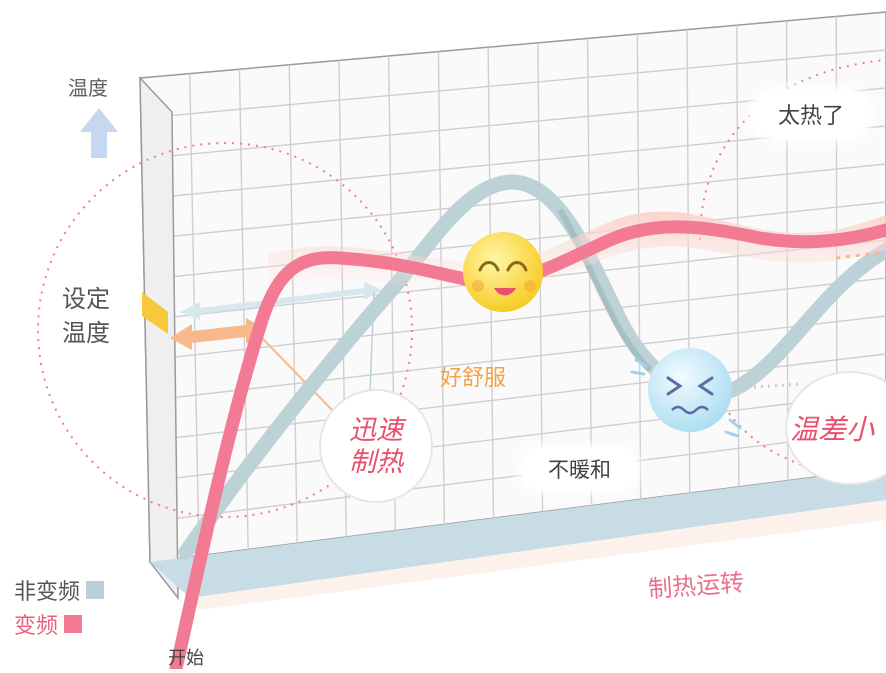 This screenshot has height=673, width=886. I want to click on legend-non-inverter-label: 非变频, so click(47, 590).